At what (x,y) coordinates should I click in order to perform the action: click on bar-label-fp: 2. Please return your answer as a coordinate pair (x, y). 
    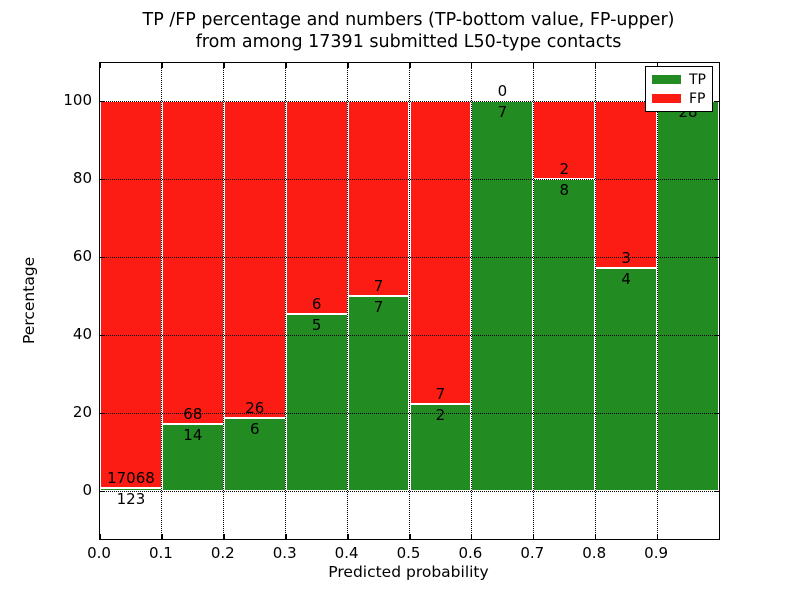
    Looking at the image, I should click on (564, 169).